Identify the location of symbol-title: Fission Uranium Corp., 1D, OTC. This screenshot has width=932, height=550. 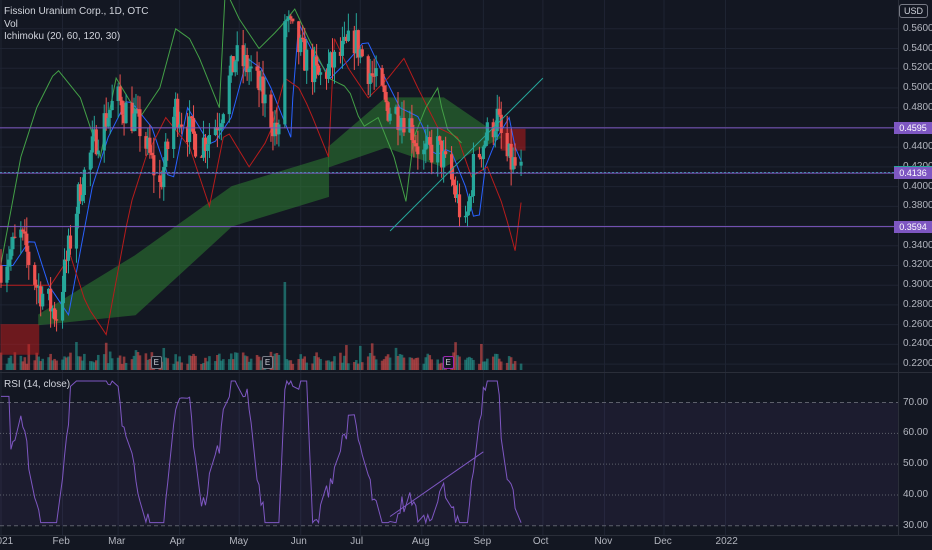
(76, 11).